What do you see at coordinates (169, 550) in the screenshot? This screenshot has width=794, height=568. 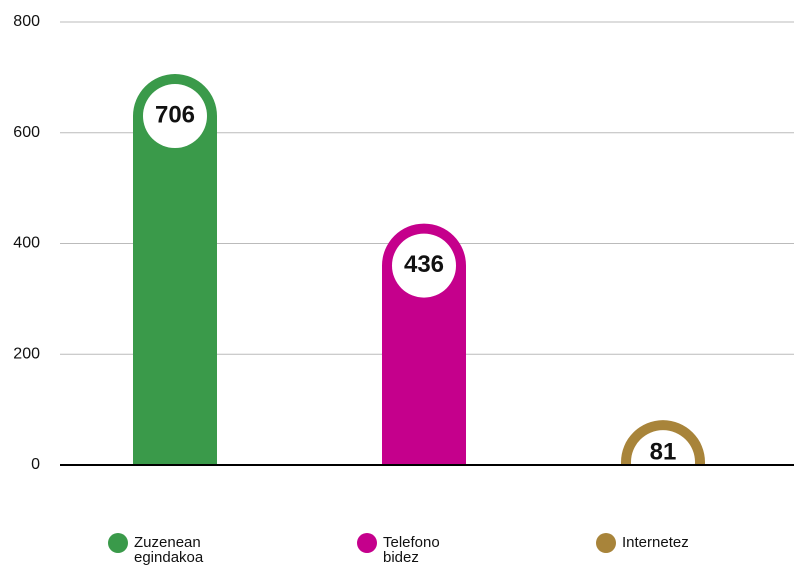 I see `legend-label: Zuzenean egindakoa` at bounding box center [169, 550].